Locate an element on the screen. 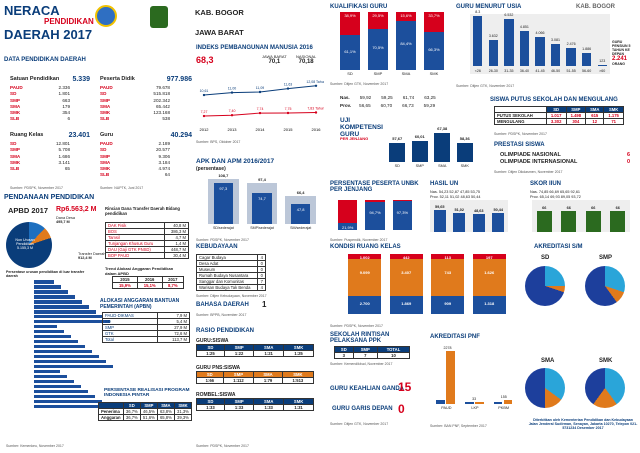 The height and width of the screenshot is (453, 640). apk-label: 97,4 is located at coordinates (262, 180).